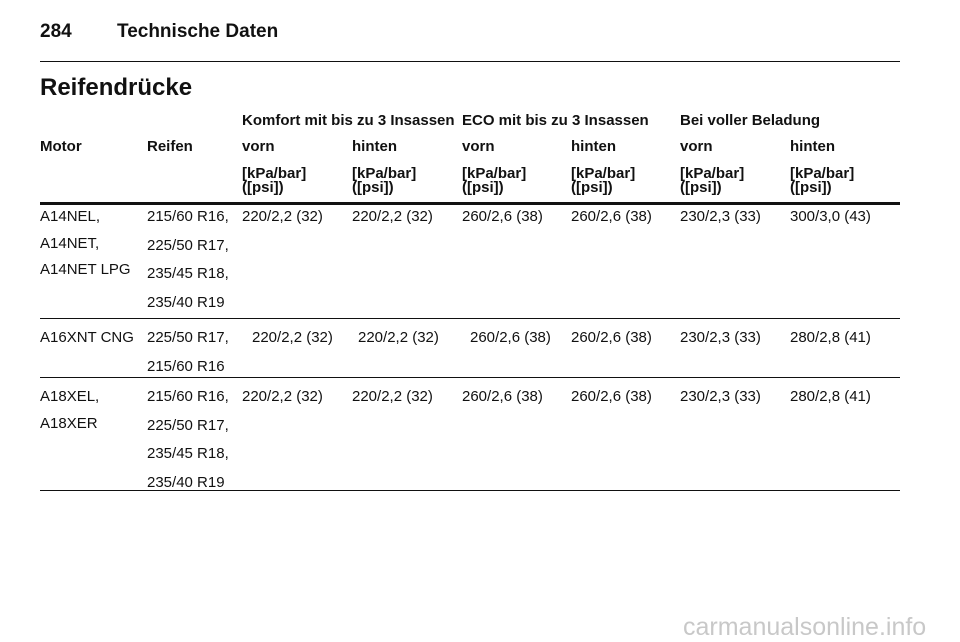 This screenshot has width=960, height=642. Describe the element at coordinates (805, 627) in the screenshot. I see `watermark: carmanualsonline.info` at that location.